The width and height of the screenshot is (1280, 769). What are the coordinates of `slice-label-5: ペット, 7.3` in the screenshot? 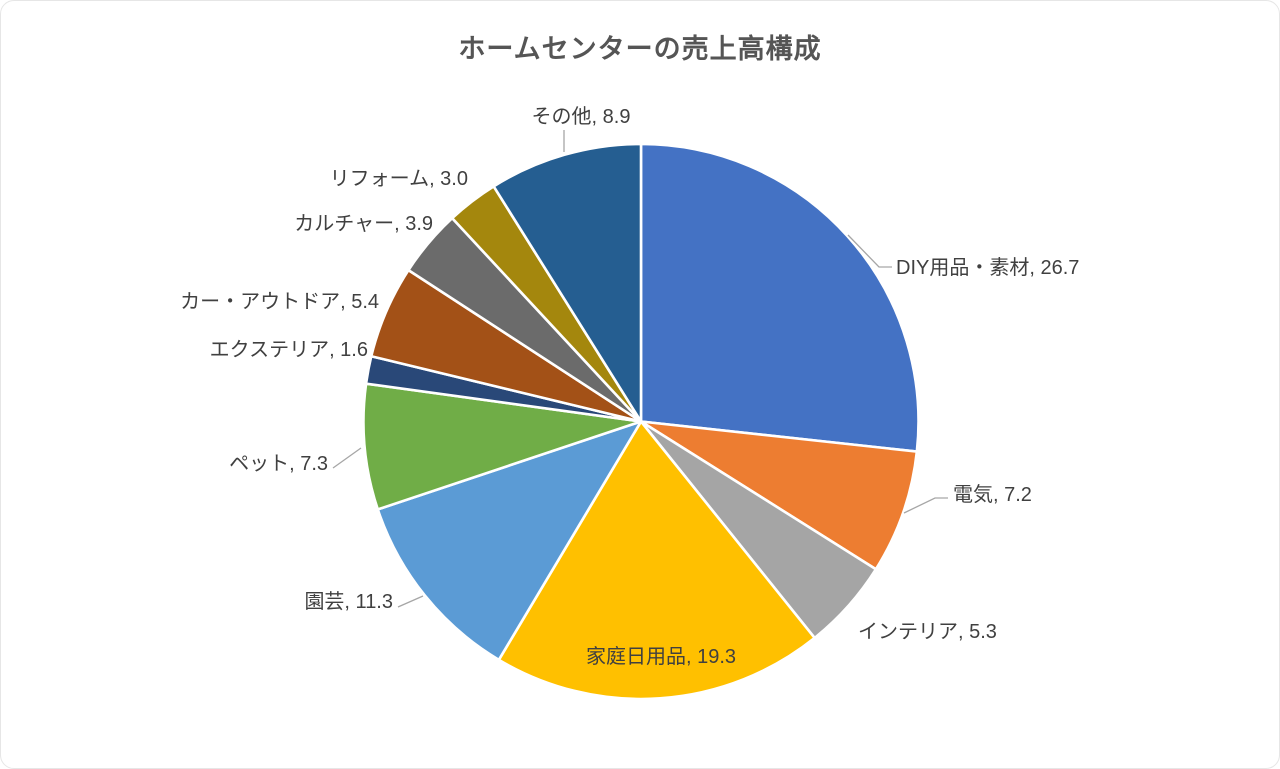 It's located at (278, 464).